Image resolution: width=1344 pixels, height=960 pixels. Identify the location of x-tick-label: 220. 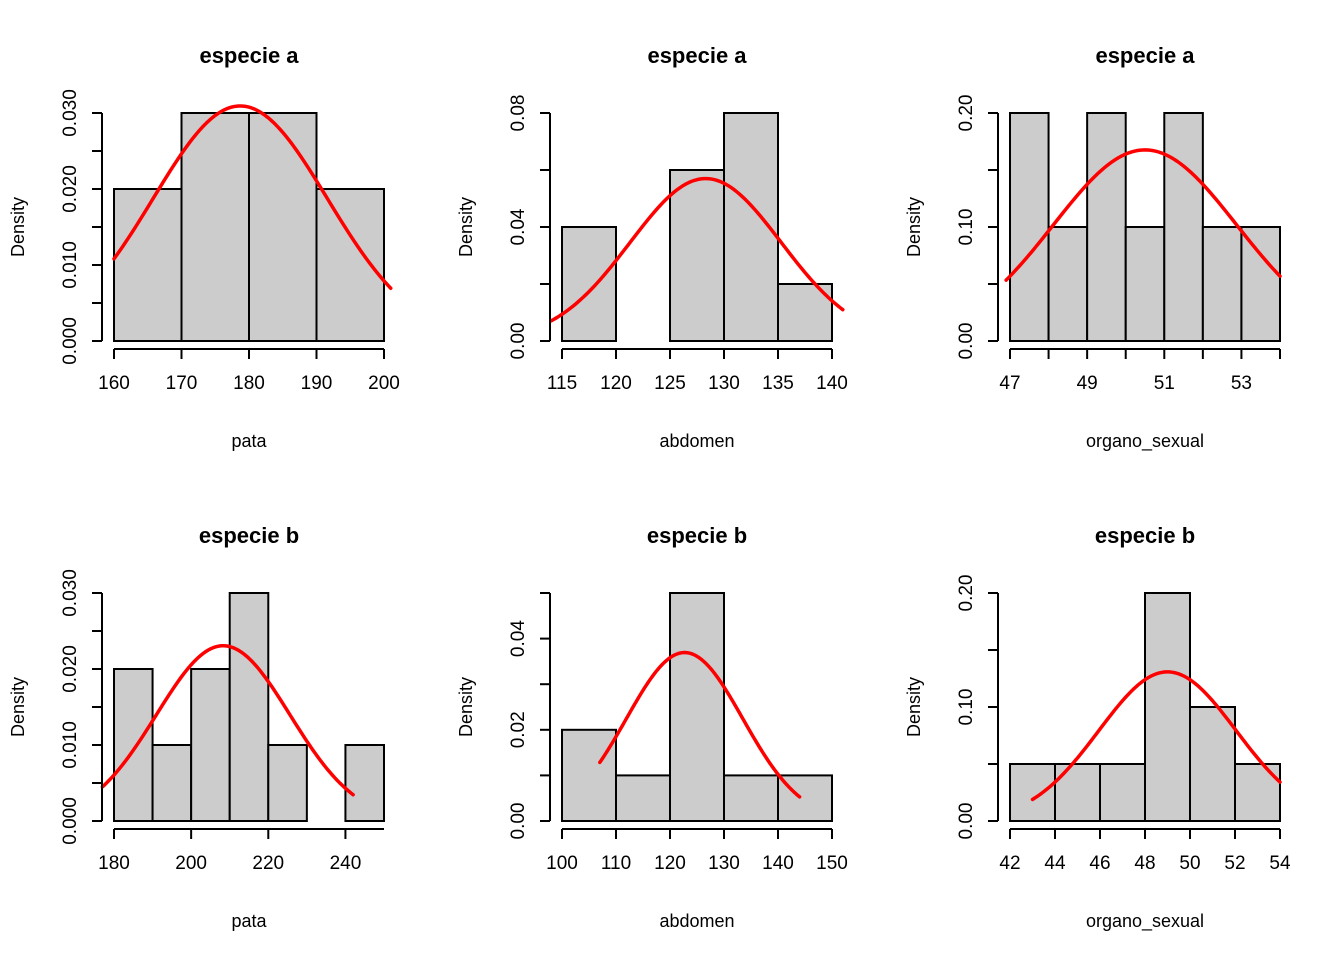
(268, 863).